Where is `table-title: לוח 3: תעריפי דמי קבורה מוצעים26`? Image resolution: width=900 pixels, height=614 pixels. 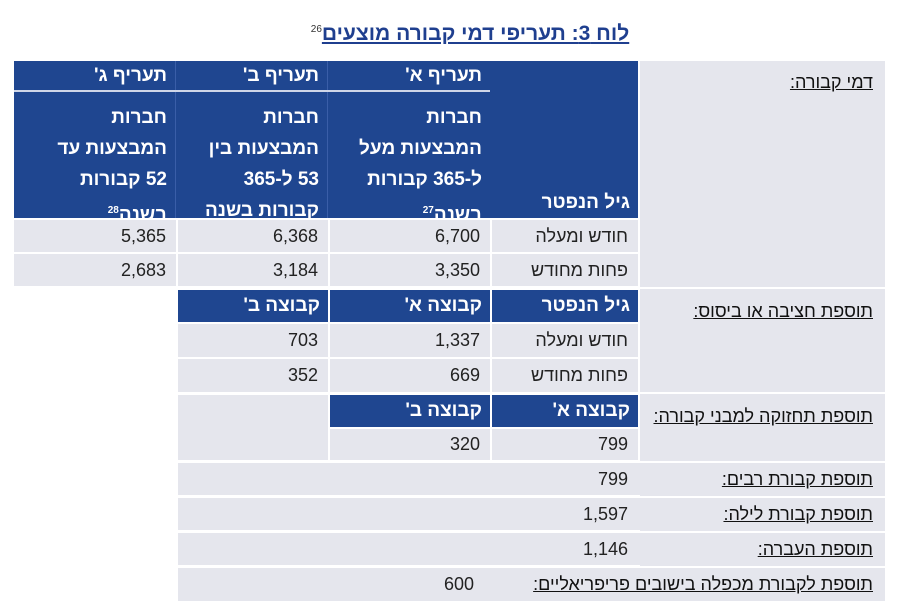
table-title: לוח 3: תעריפי דמי קבורה מוצעים26 is located at coordinates (470, 33).